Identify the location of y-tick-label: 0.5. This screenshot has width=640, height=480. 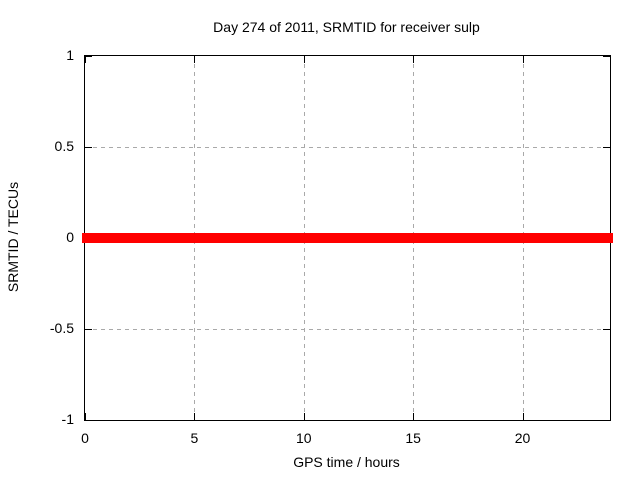
(64, 146).